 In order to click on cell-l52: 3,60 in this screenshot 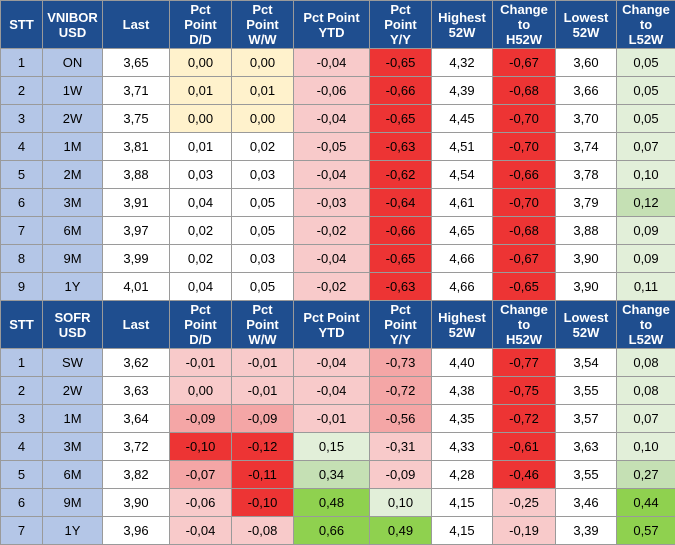, I will do `click(586, 63)`.